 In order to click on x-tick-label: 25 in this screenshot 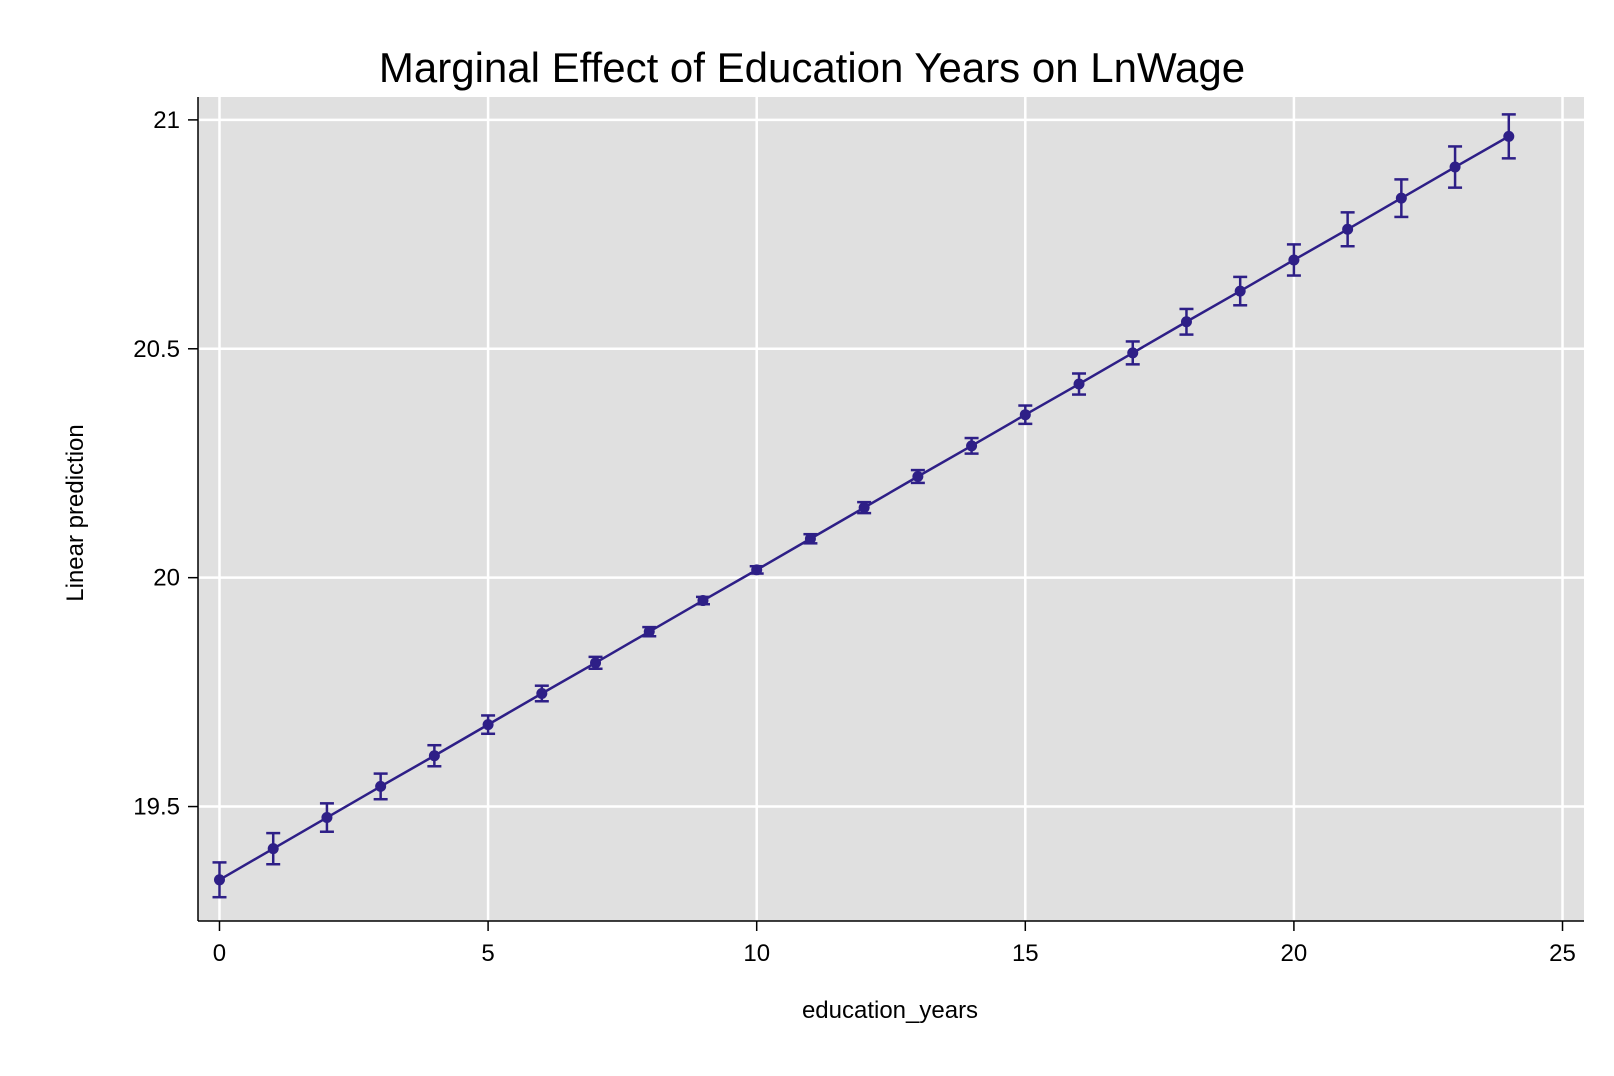, I will do `click(1562, 953)`.